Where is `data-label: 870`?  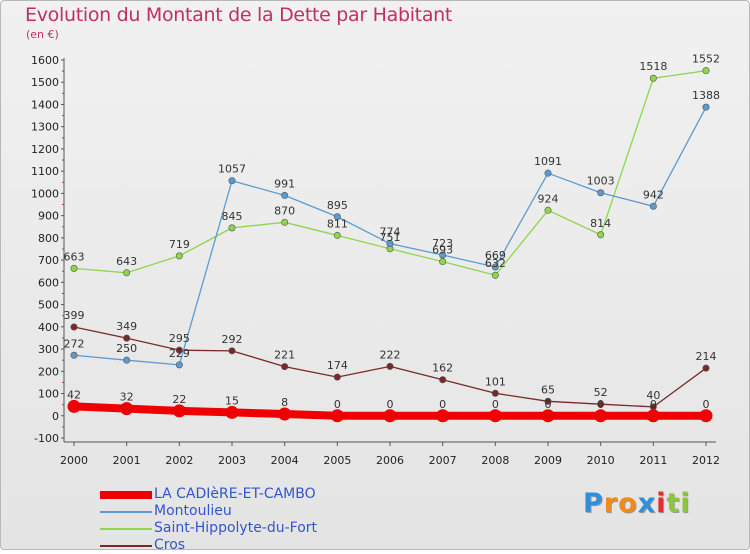 data-label: 870 is located at coordinates (284, 210).